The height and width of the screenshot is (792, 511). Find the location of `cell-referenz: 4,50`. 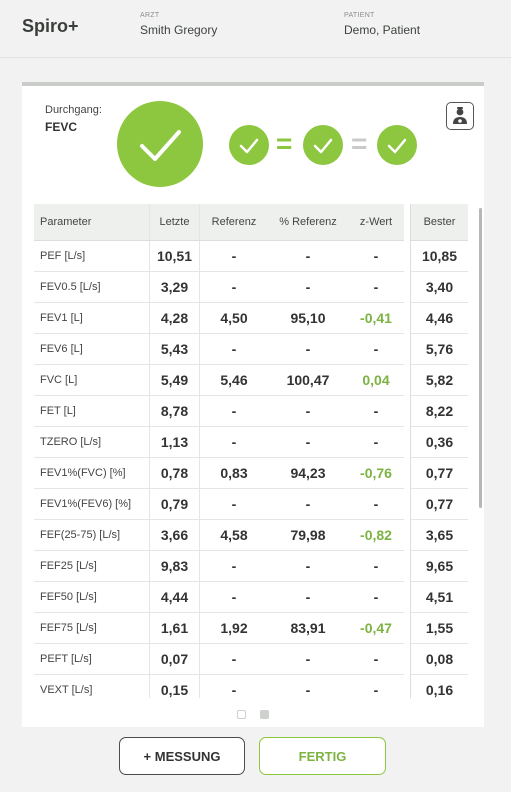

cell-referenz: 4,50 is located at coordinates (234, 318).